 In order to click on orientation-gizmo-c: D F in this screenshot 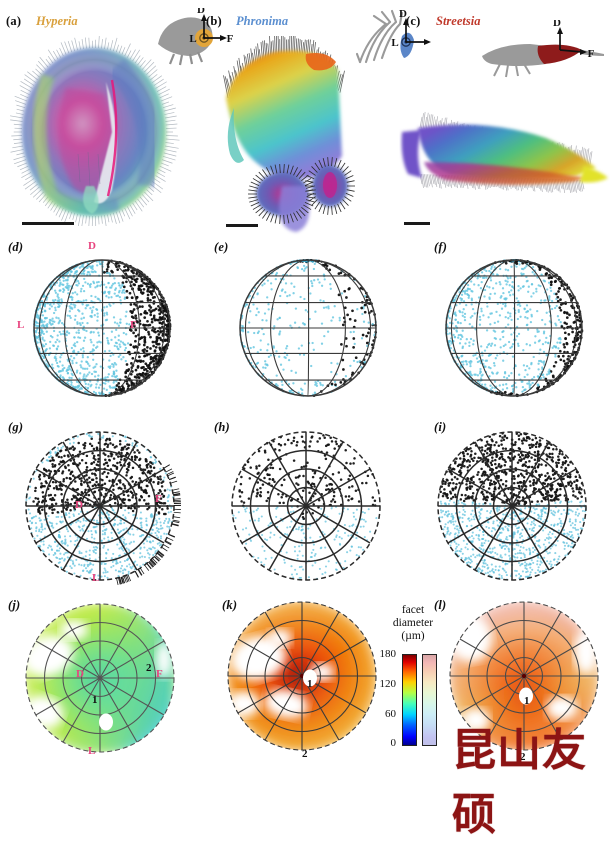, I will do `click(543, 51)`.